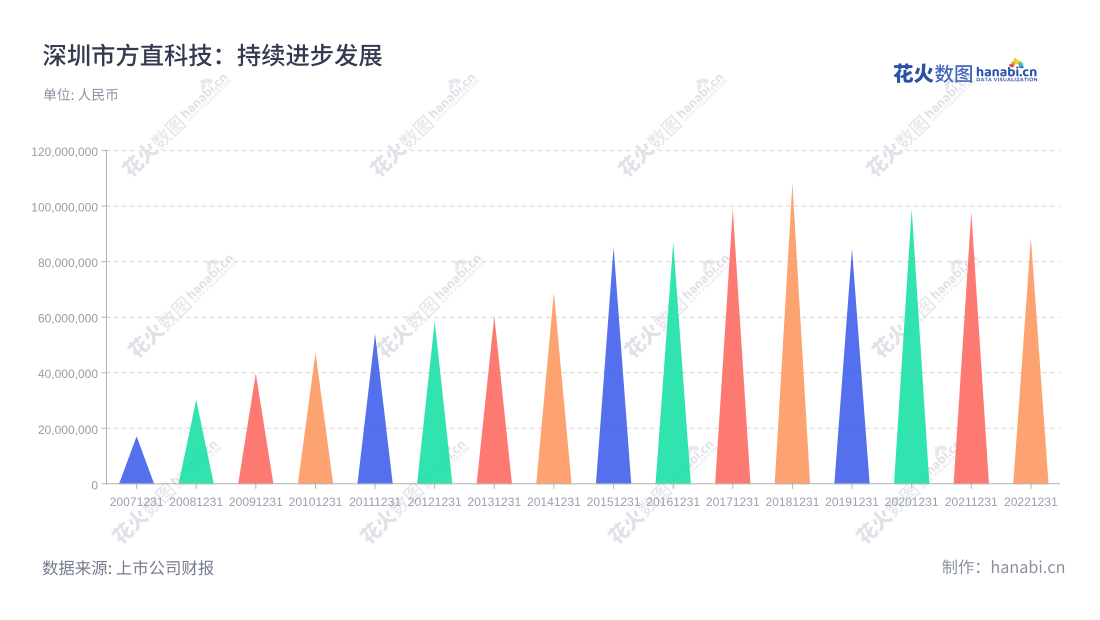 This screenshot has height=620, width=1100. Describe the element at coordinates (435, 502) in the screenshot. I see `svg-text: 20121231` at that location.